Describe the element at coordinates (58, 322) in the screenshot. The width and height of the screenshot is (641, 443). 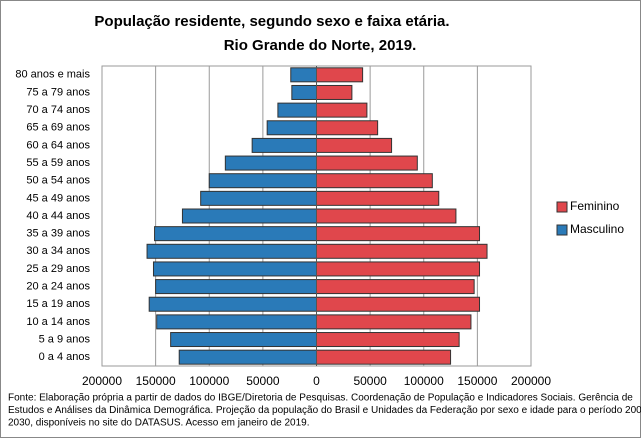
I see `y-tick-label: 10 a 14 anos` at that location.